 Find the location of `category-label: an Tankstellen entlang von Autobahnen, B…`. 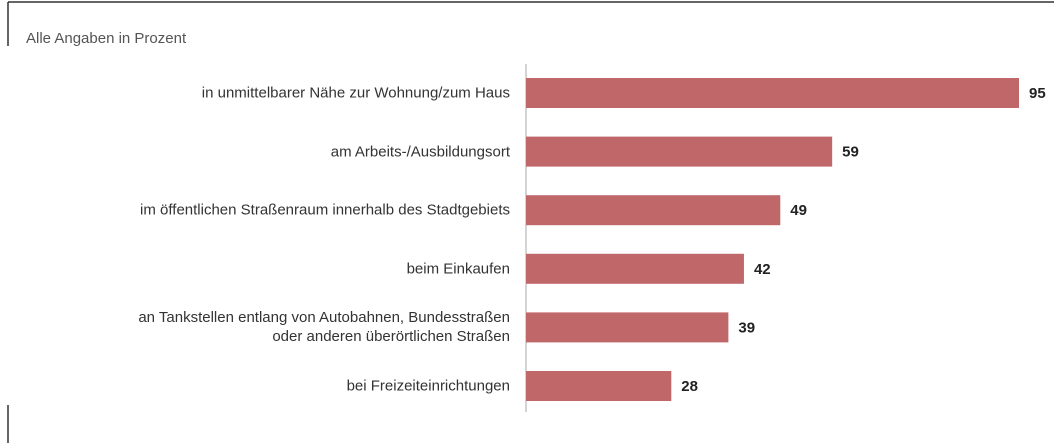

category-label: an Tankstellen entlang von Autobahnen, B… is located at coordinates (324, 327).